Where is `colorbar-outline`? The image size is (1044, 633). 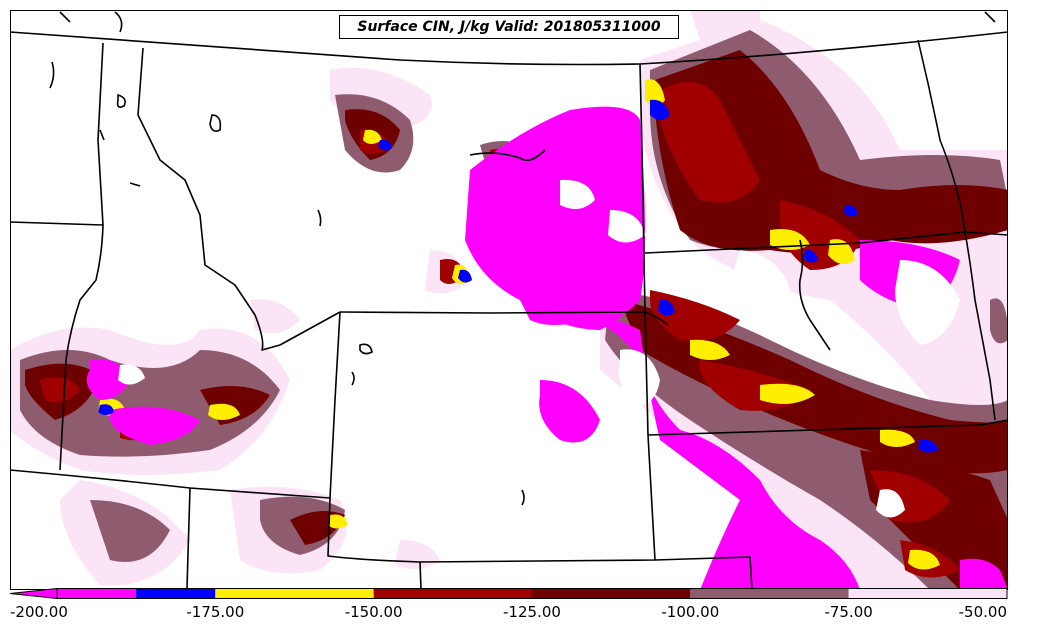
colorbar-outline is located at coordinates (532, 593).